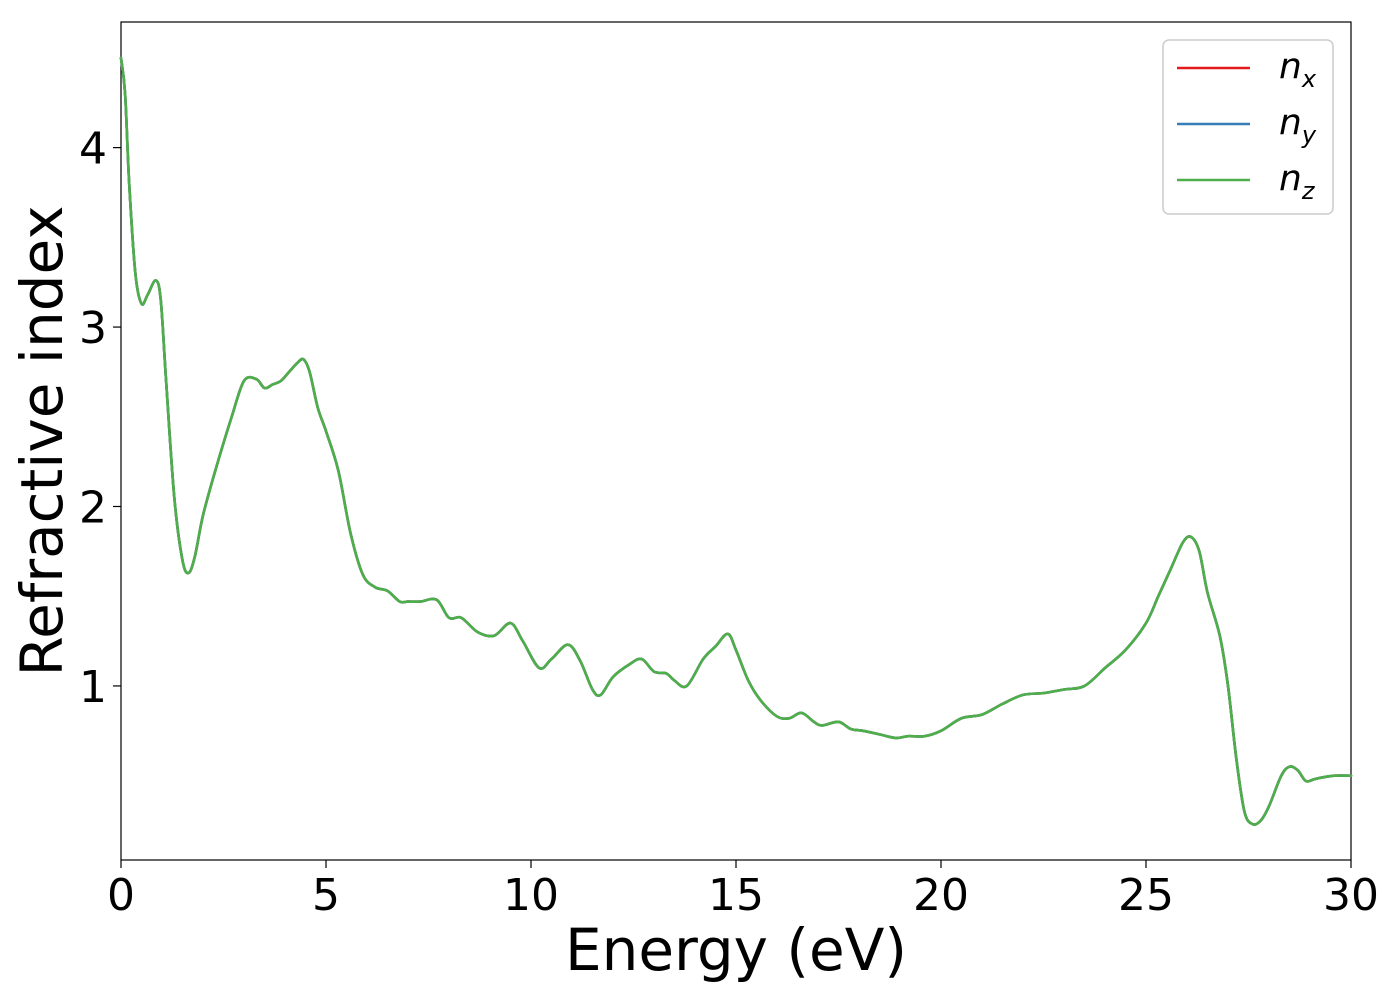 The image size is (1400, 1000). Describe the element at coordinates (736, 950) in the screenshot. I see `x-axis-title: Energy (eV)` at that location.